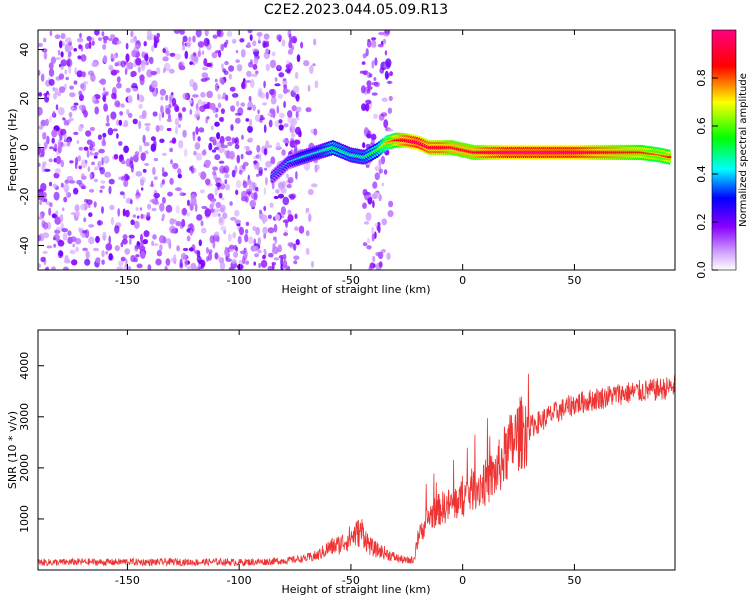  I want to click on colorbar-tick-label: 0.4, so click(701, 174).